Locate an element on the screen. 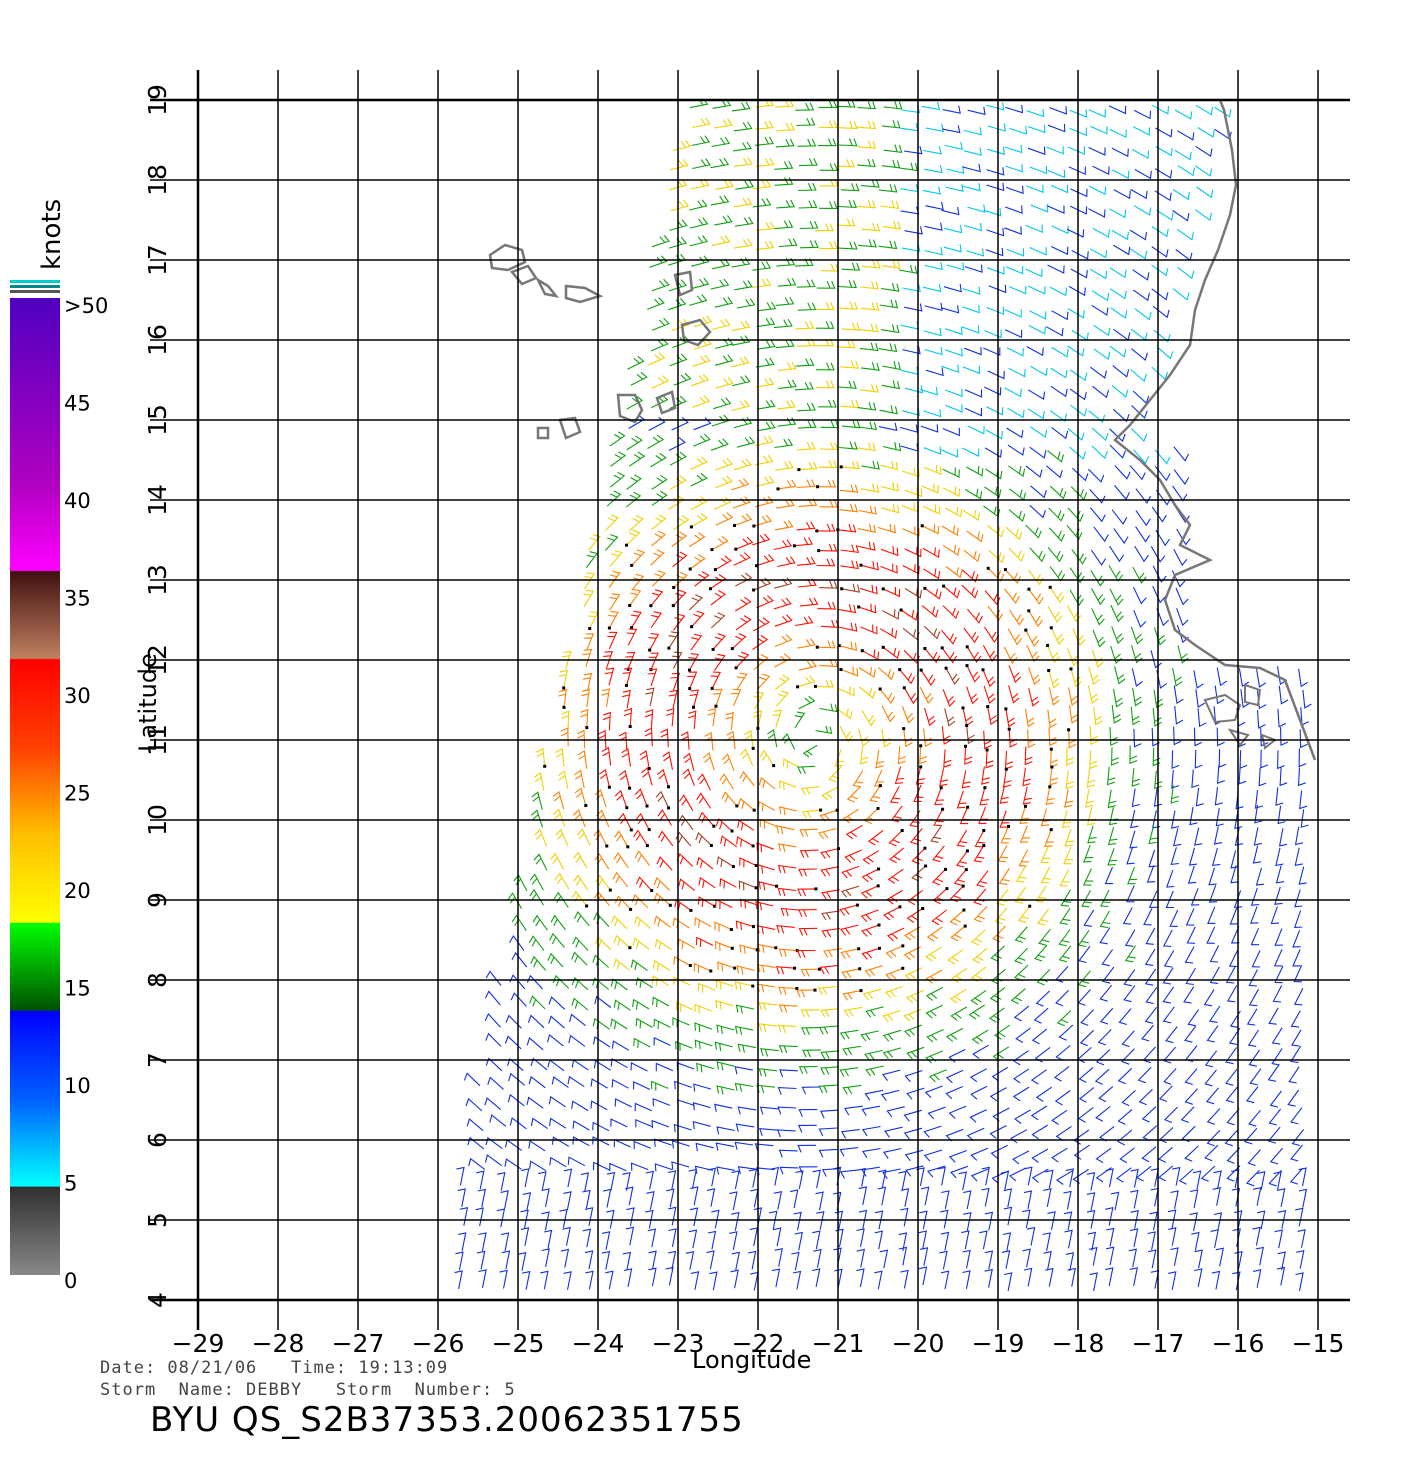 This screenshot has width=1420, height=1480. y-tick-label: 14 is located at coordinates (157, 500).